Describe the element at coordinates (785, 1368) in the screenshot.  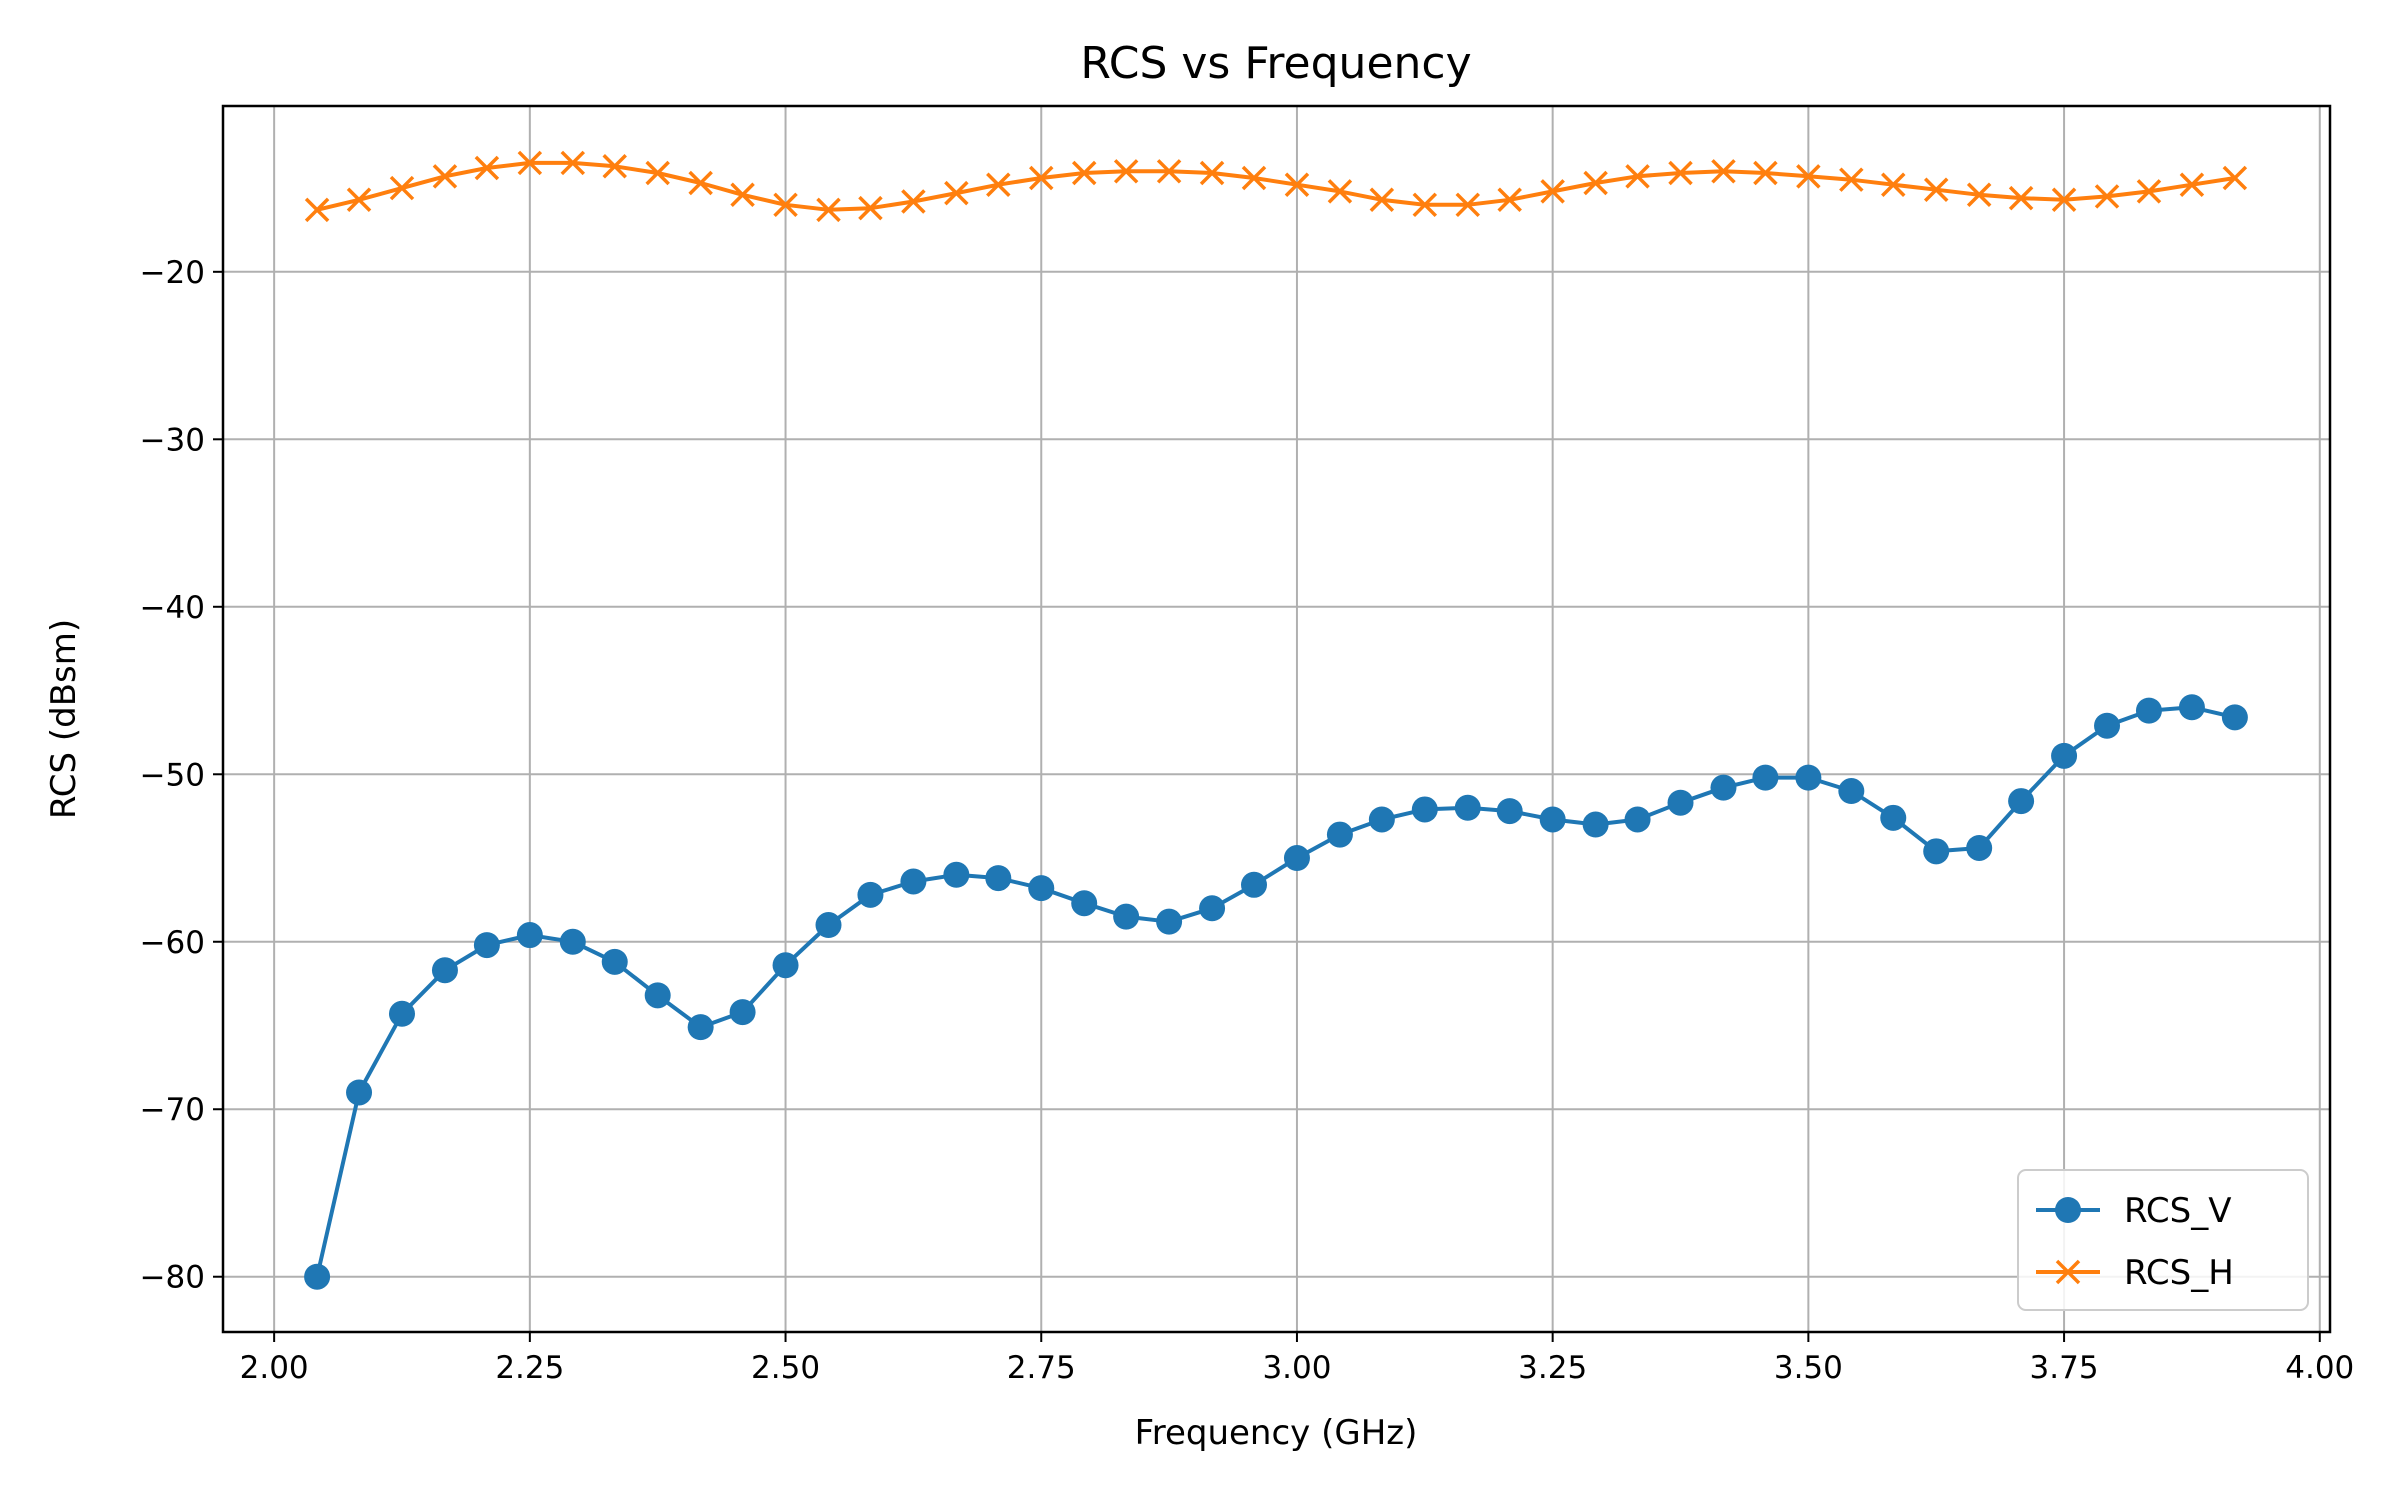
I see `x-tick-label: 2.50` at that location.